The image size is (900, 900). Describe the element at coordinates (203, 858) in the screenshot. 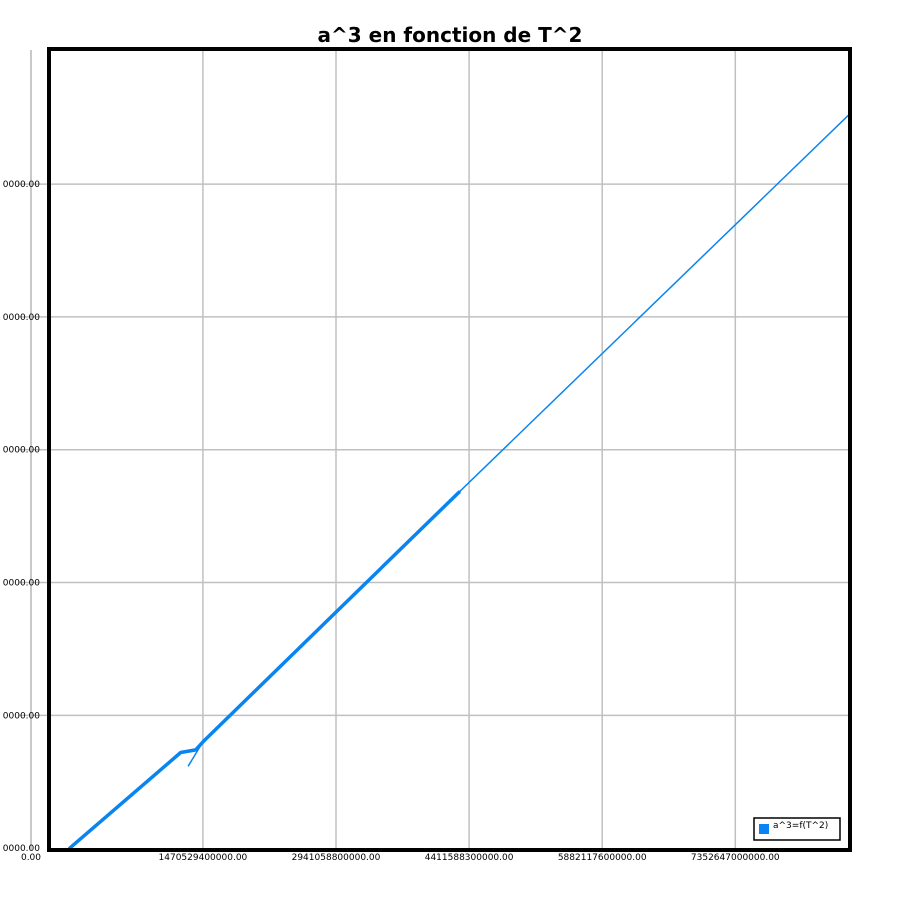

I see `x-tick-label: 1470529400000.00` at that location.